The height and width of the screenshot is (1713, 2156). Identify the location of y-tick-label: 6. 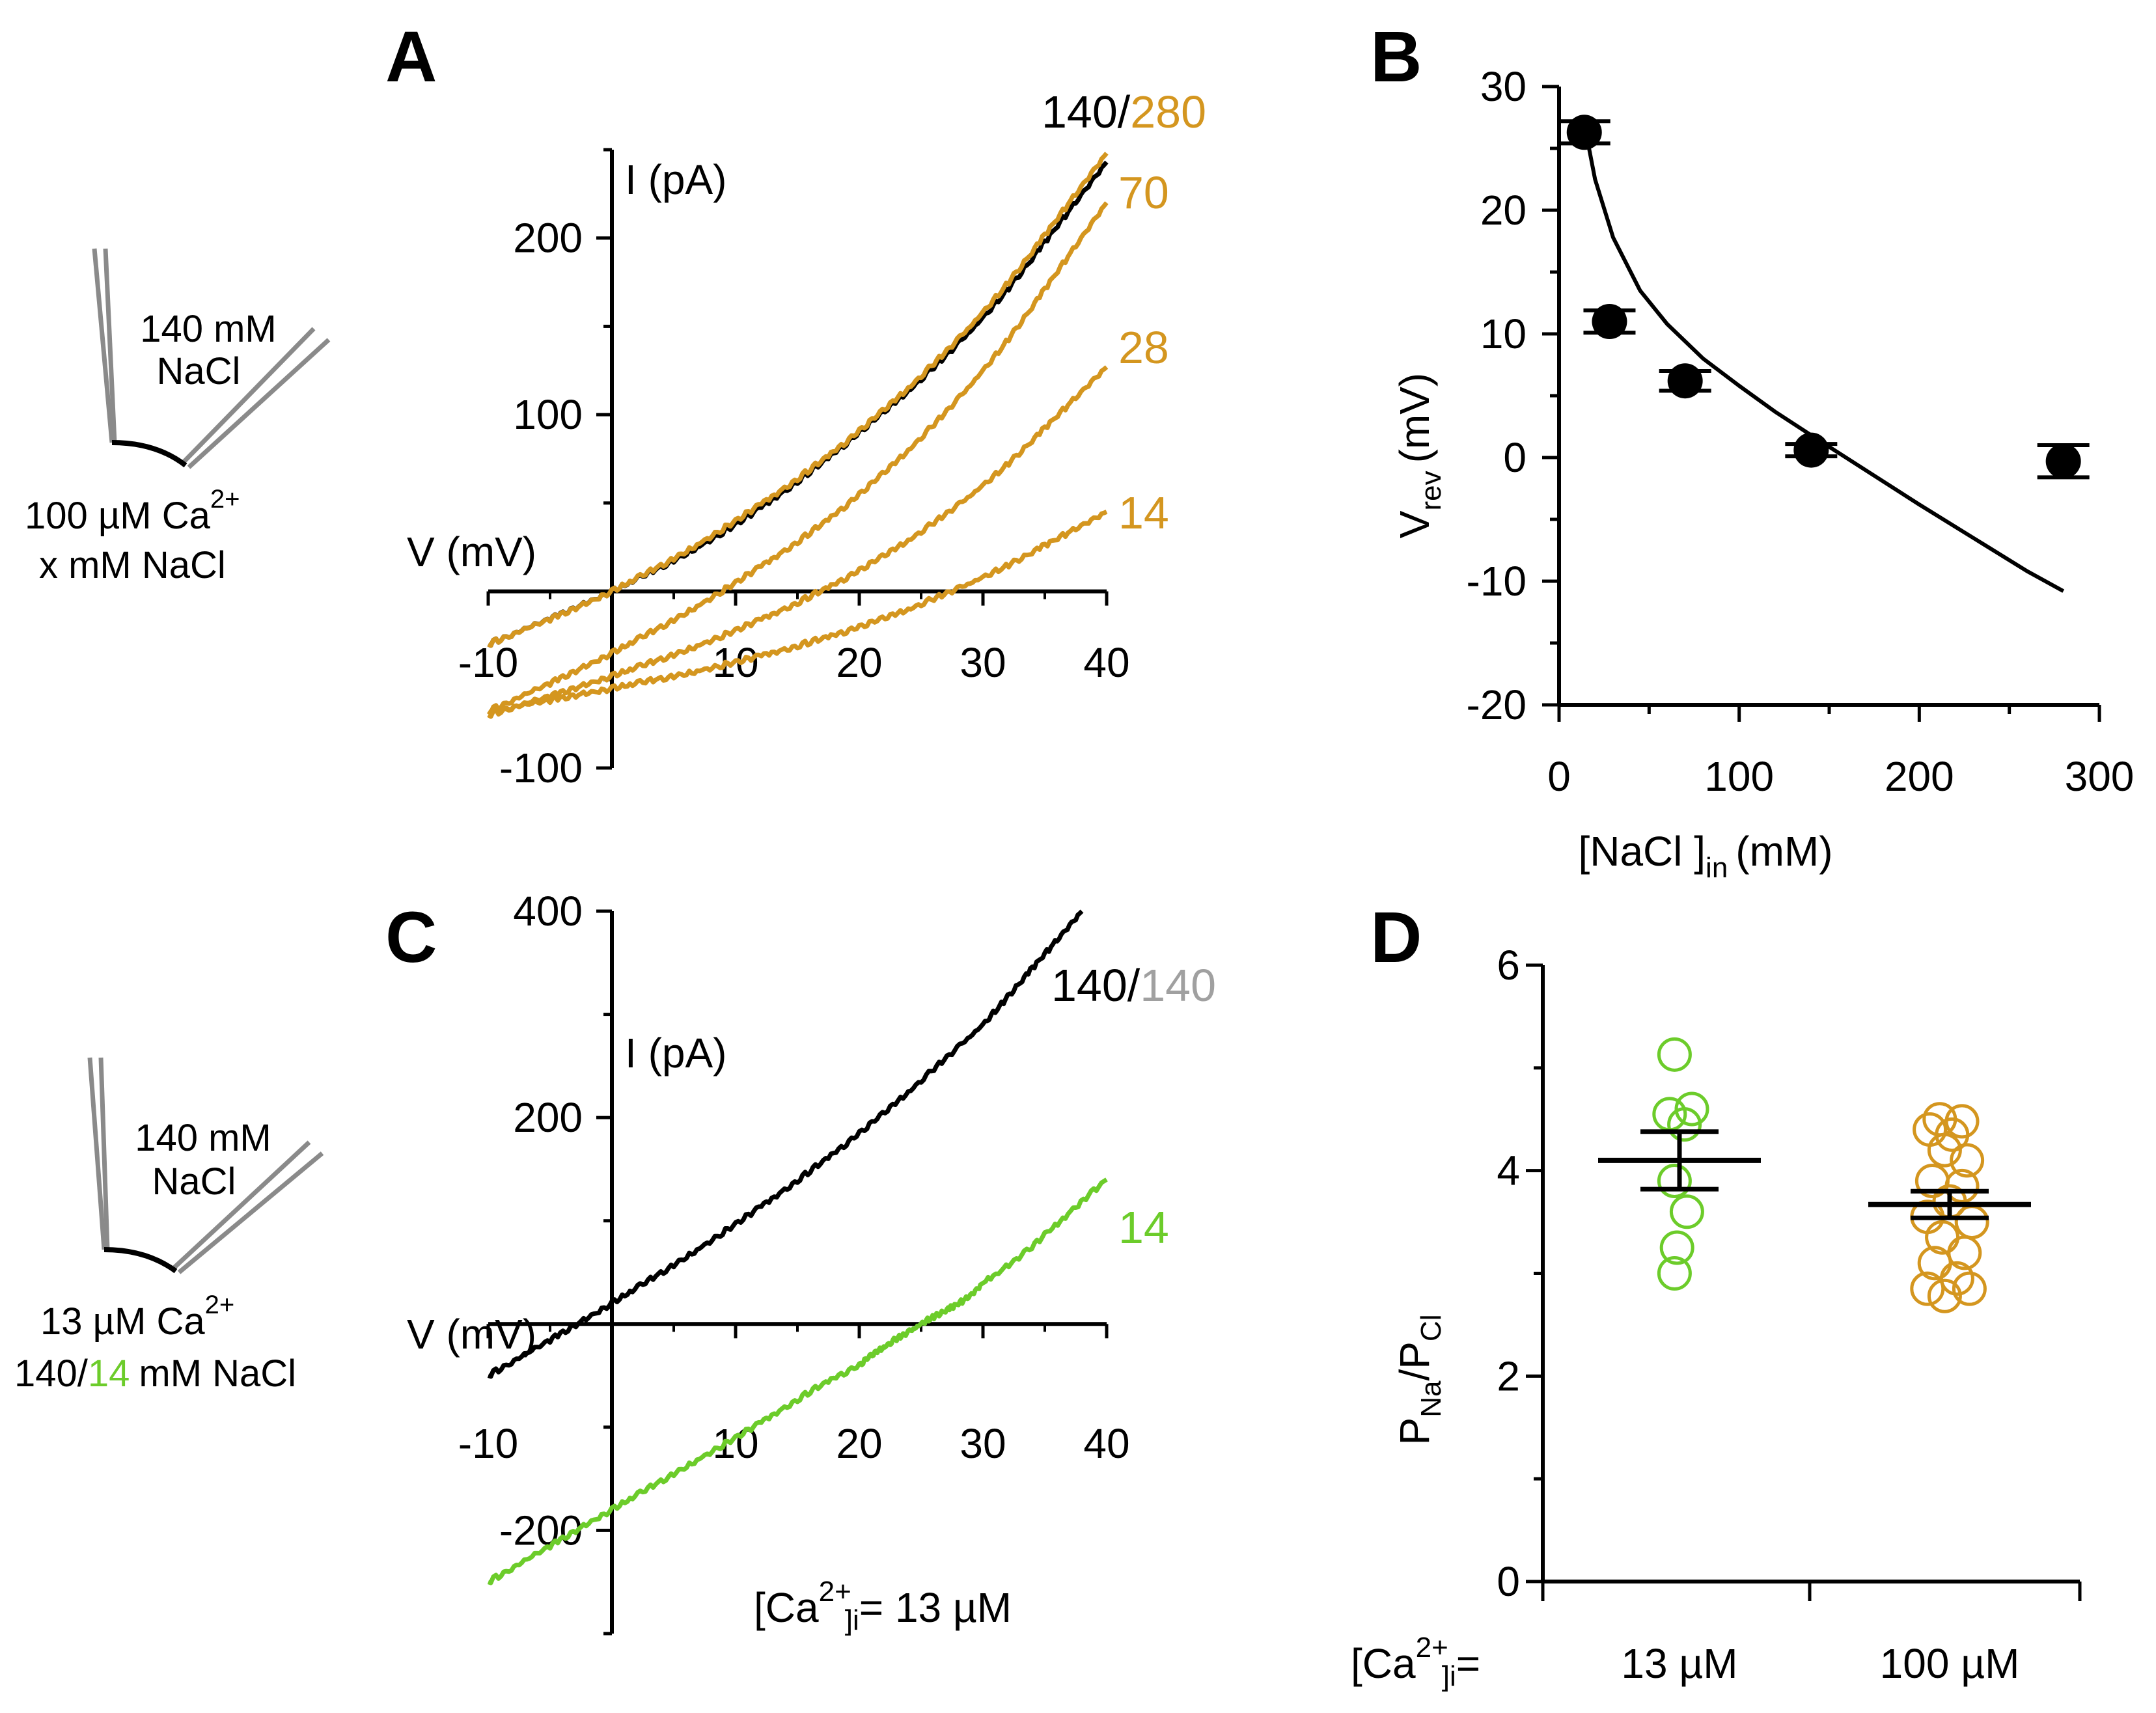
(1508, 966).